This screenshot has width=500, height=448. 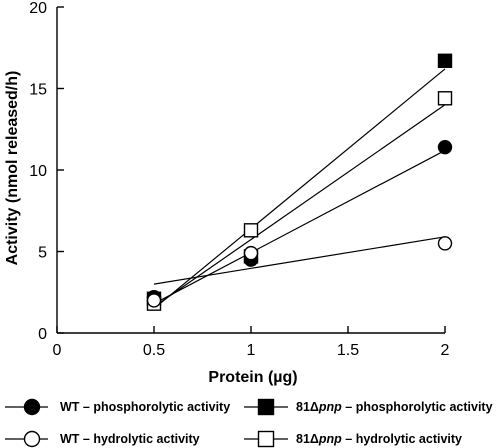 What do you see at coordinates (130, 439) in the screenshot?
I see `legend-label: WT – hydrolytic activity` at bounding box center [130, 439].